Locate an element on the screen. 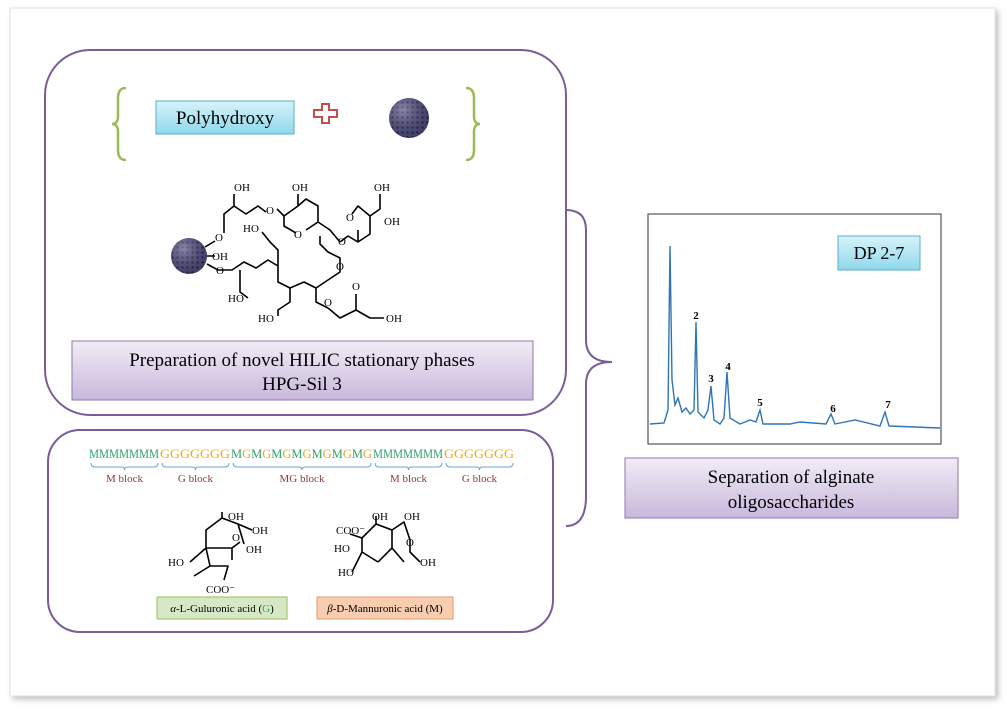  polyhydroxy-box is located at coordinates (225, 117).